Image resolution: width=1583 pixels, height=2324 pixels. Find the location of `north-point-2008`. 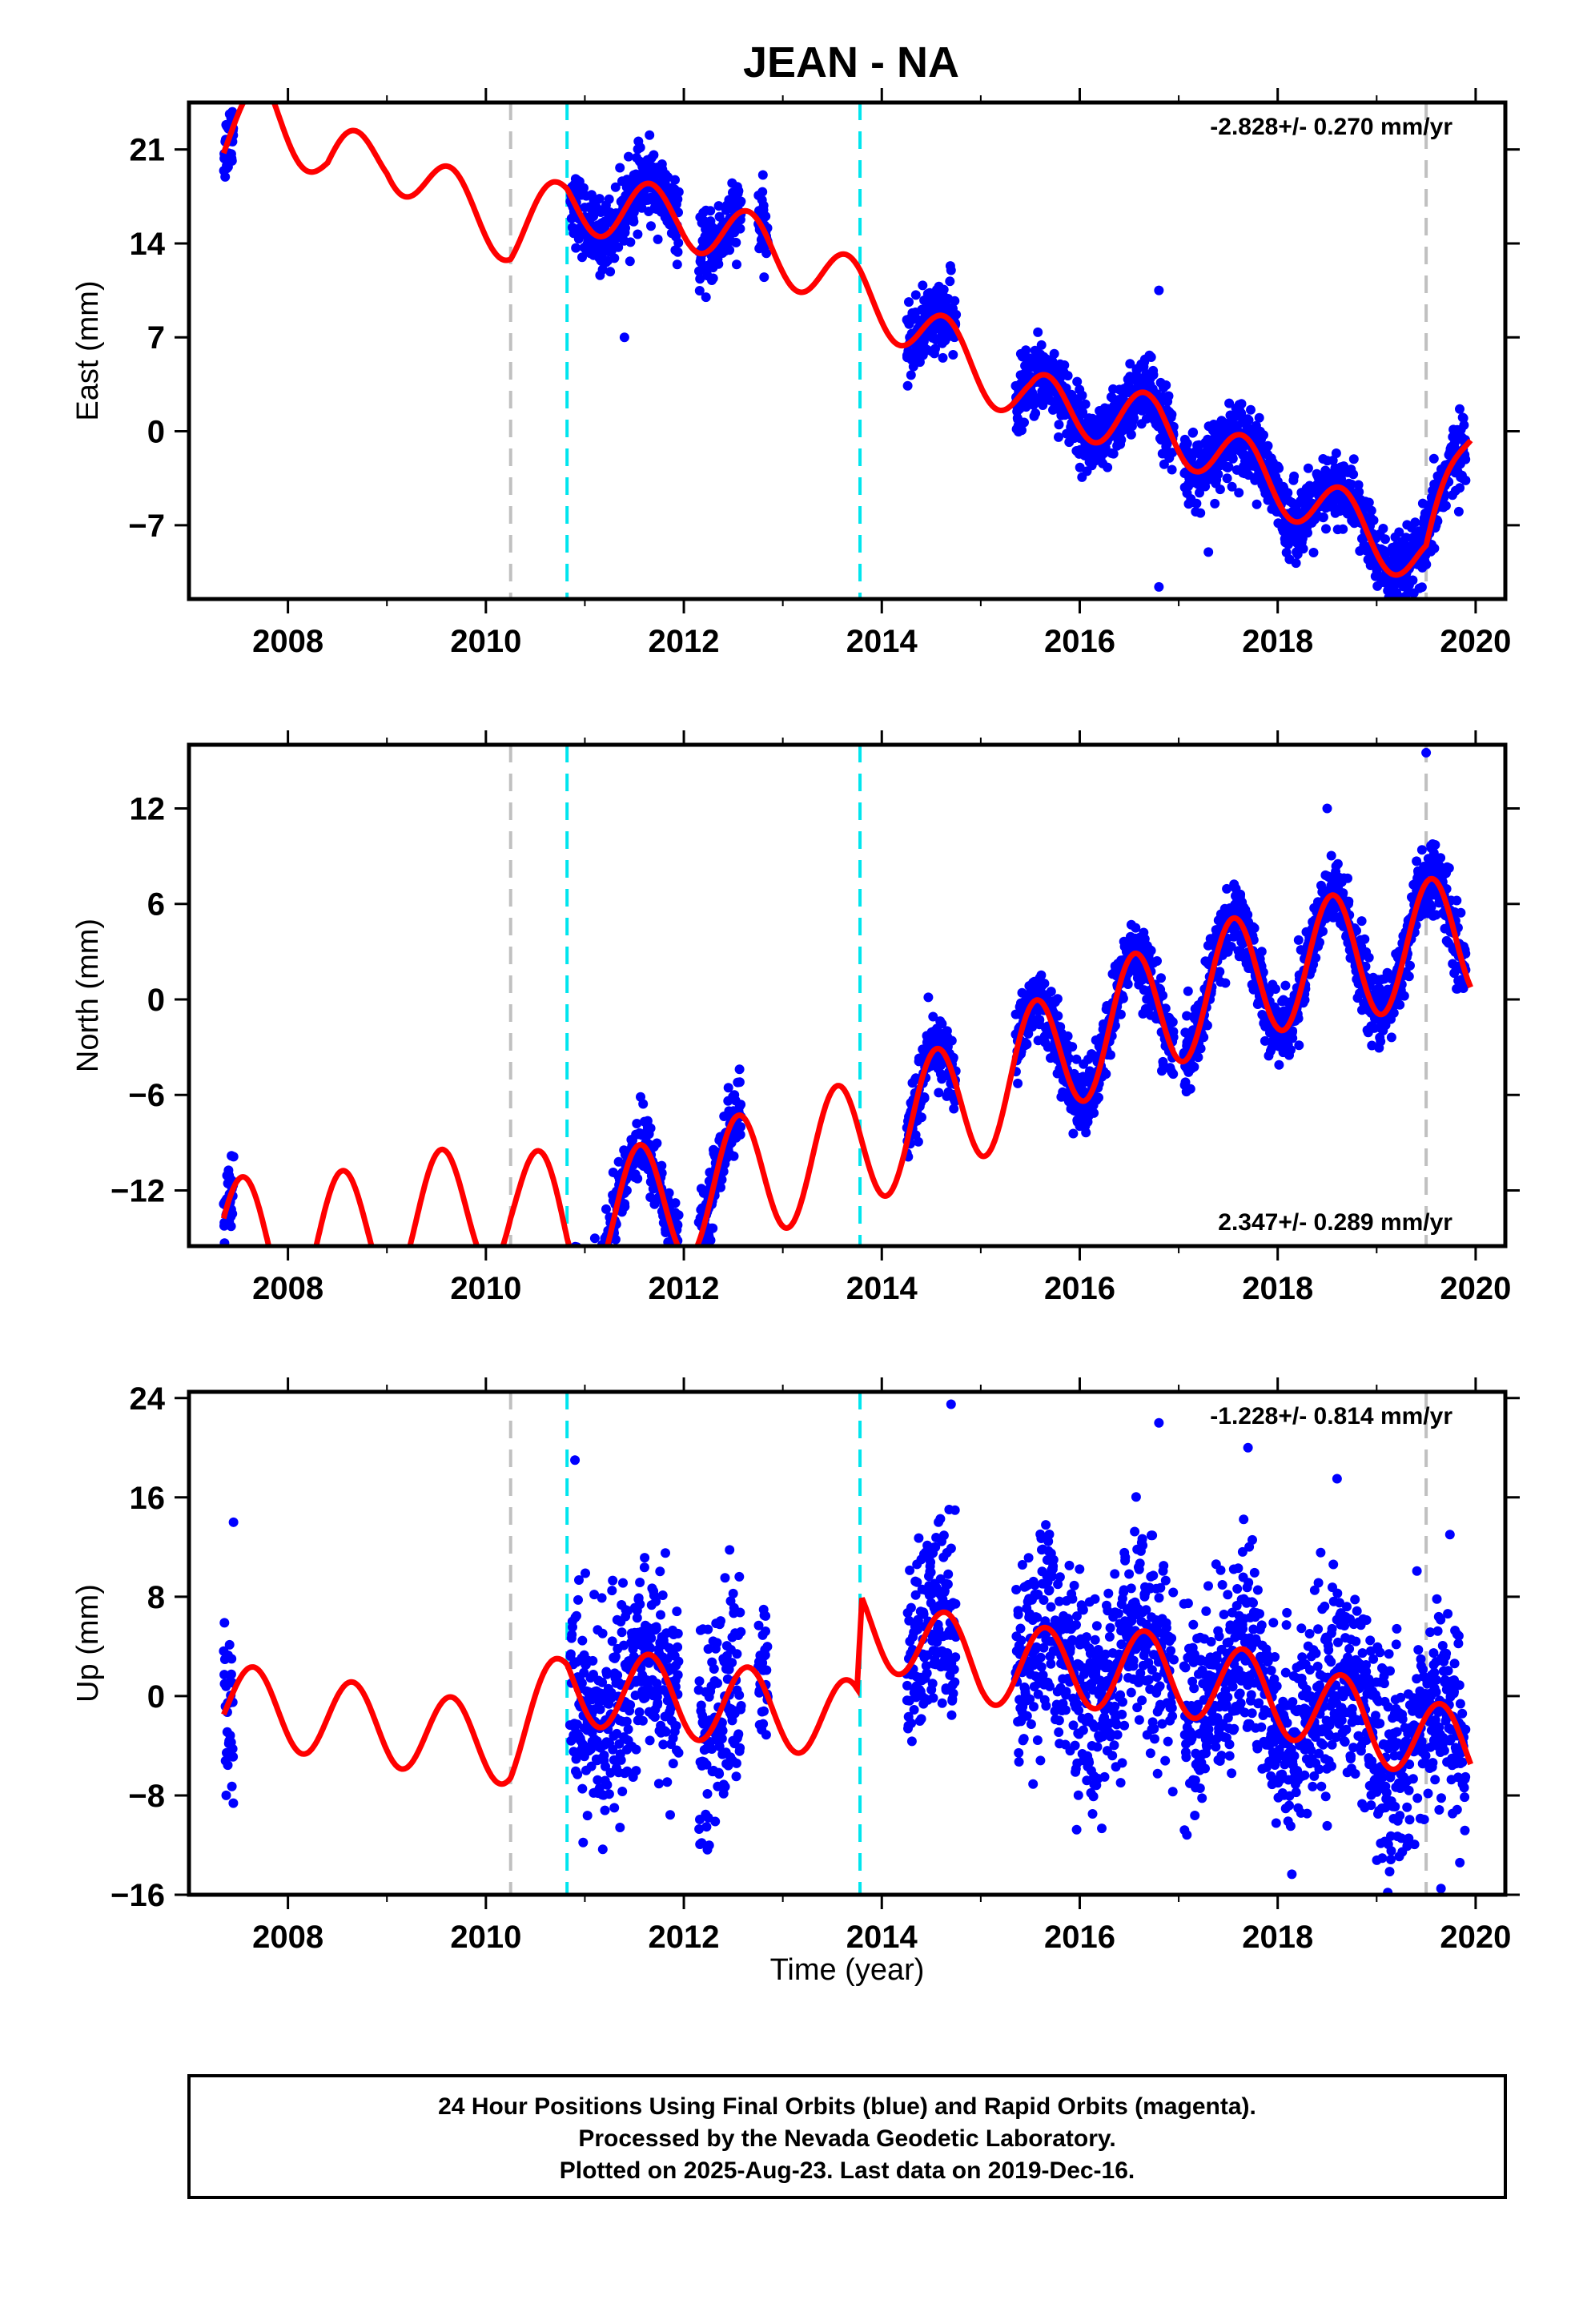

north-point-2008 is located at coordinates (1417, 861).